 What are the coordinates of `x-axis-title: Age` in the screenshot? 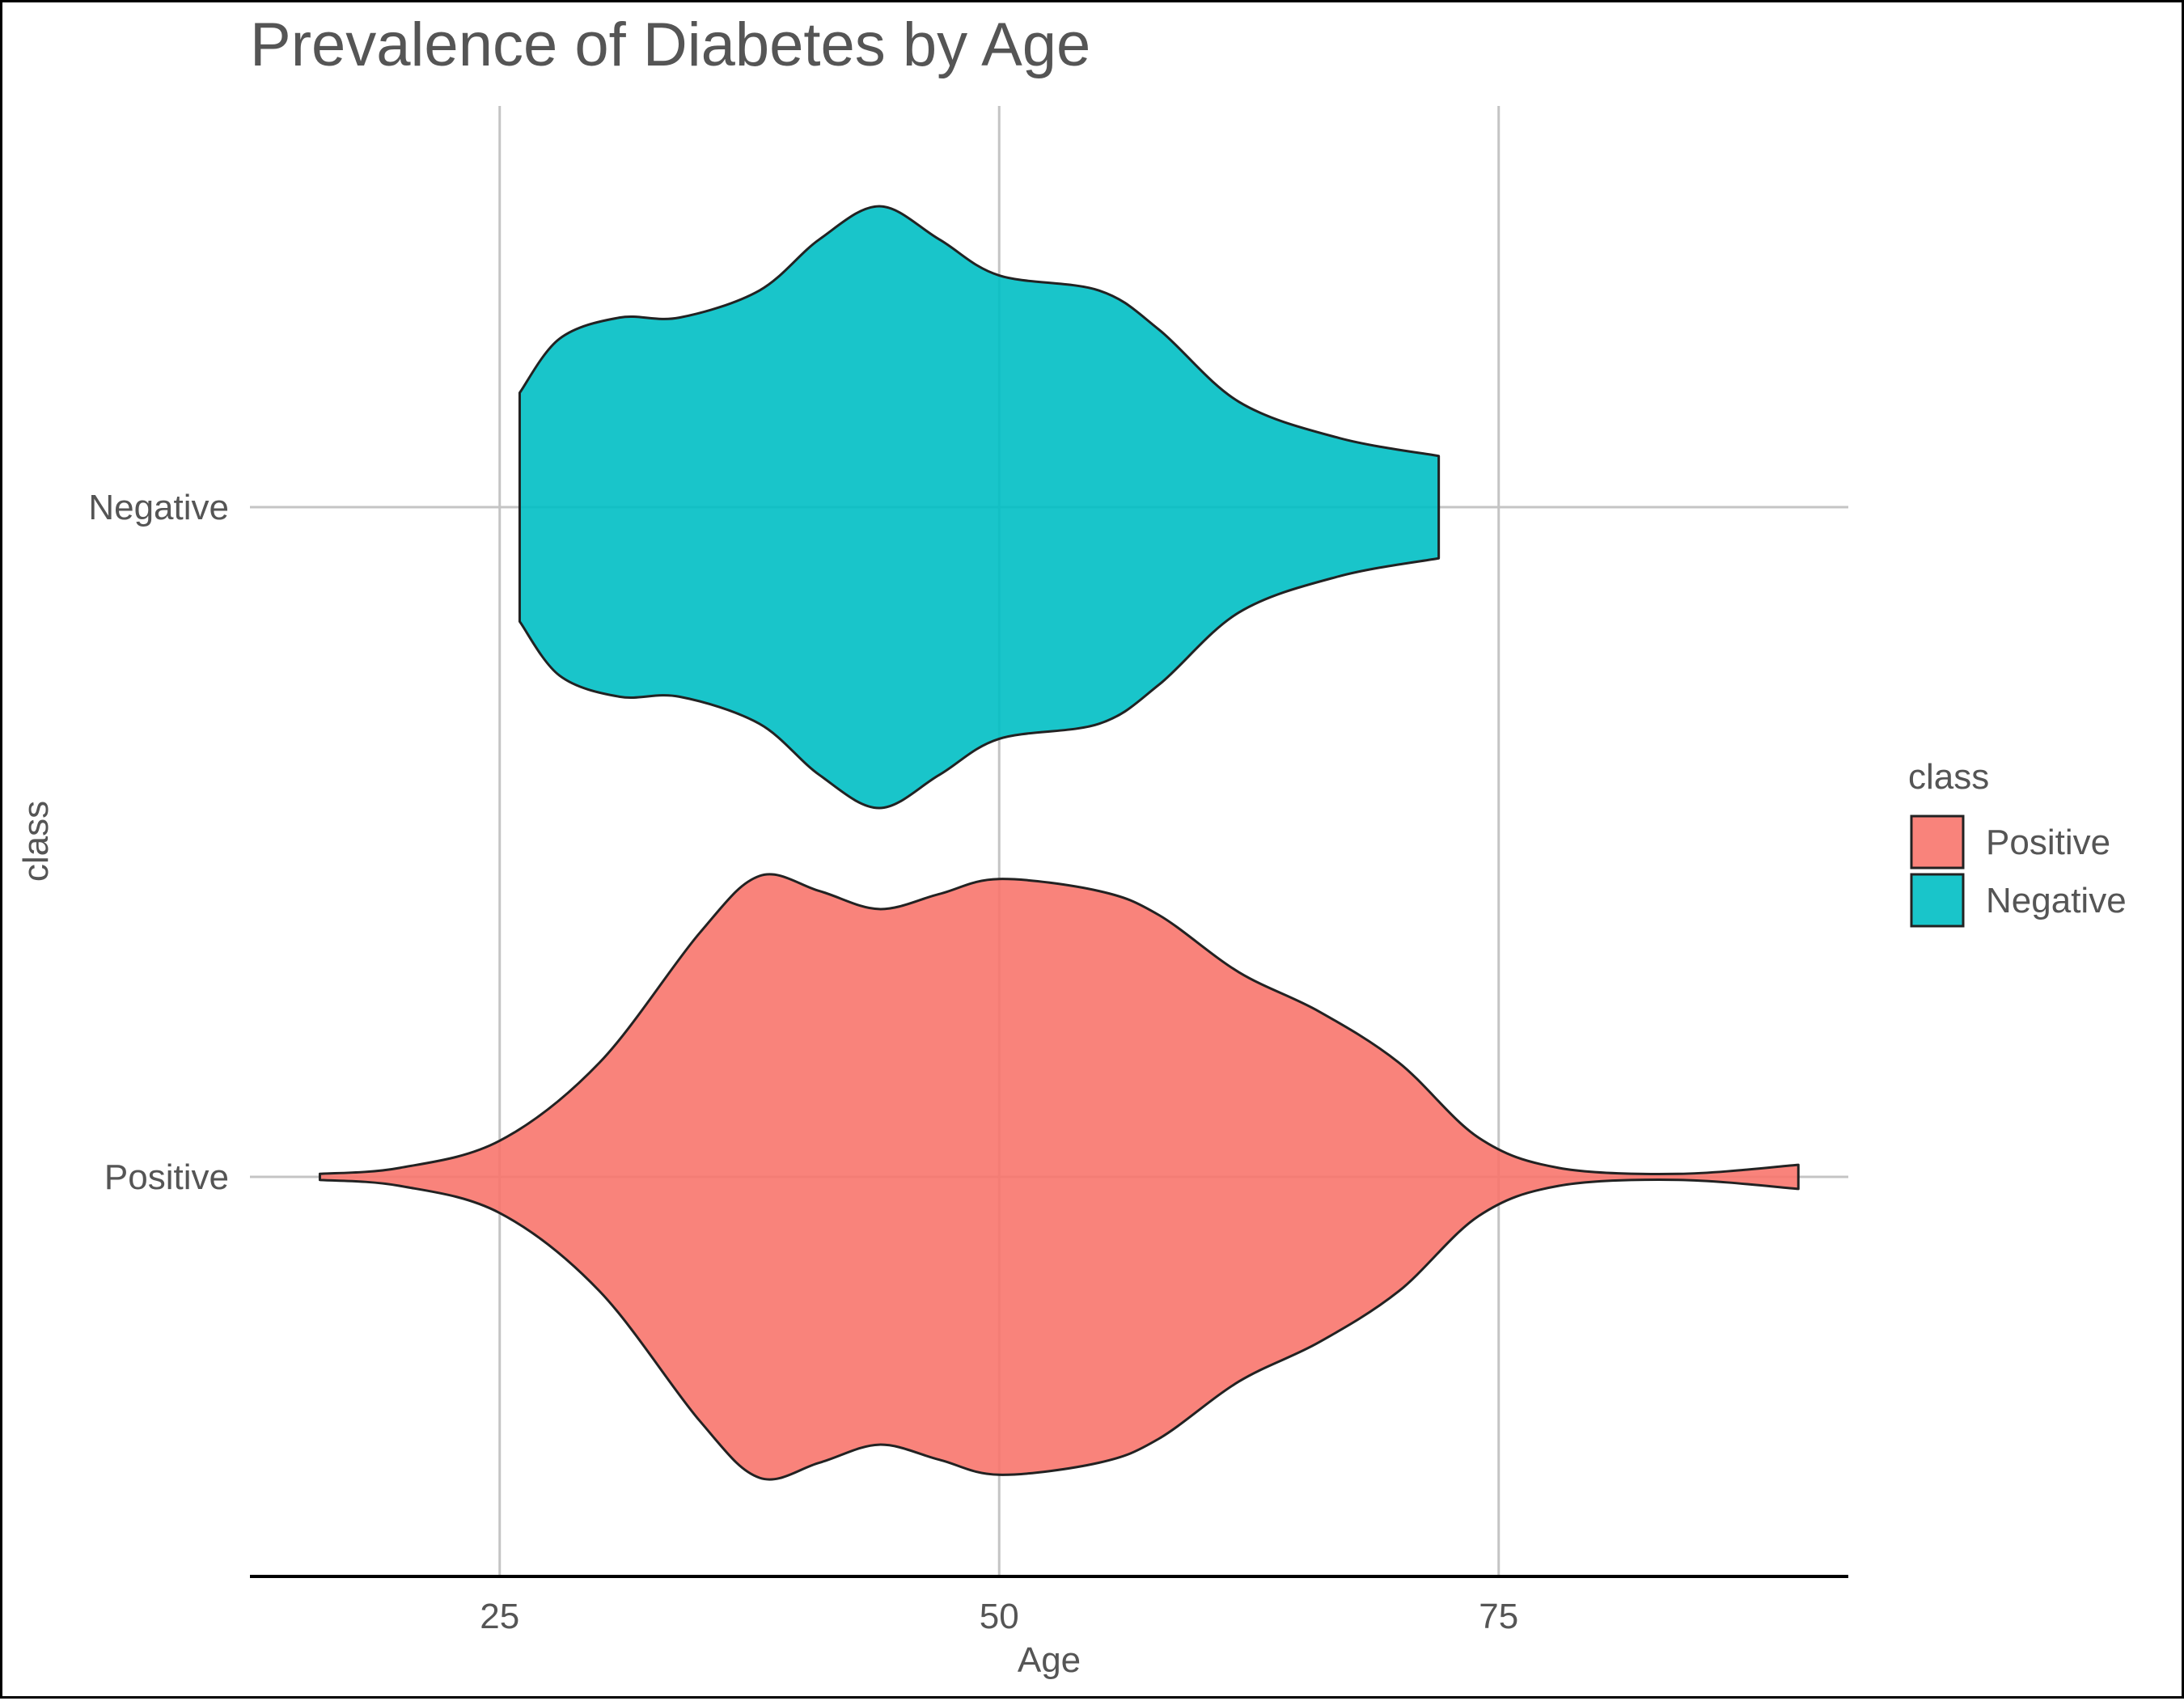 It's located at (1049, 1660).